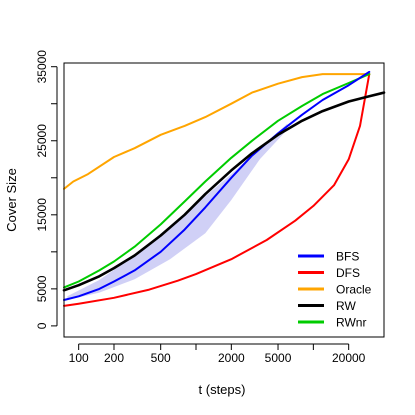  Describe the element at coordinates (346, 306) in the screenshot. I see `legend-label-rw: RW` at that location.